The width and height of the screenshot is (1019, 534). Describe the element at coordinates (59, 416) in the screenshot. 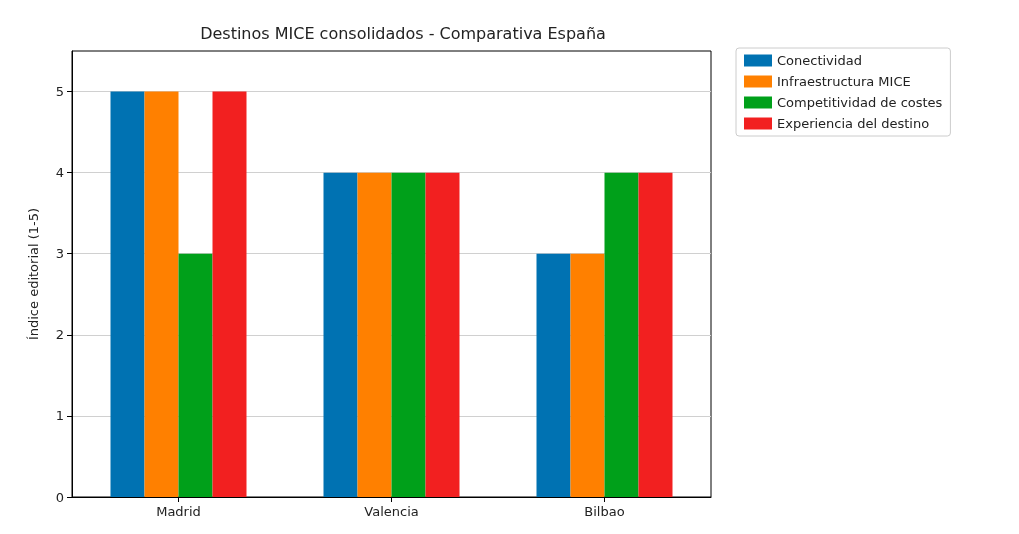

I see `y-tick-label: 1` at that location.